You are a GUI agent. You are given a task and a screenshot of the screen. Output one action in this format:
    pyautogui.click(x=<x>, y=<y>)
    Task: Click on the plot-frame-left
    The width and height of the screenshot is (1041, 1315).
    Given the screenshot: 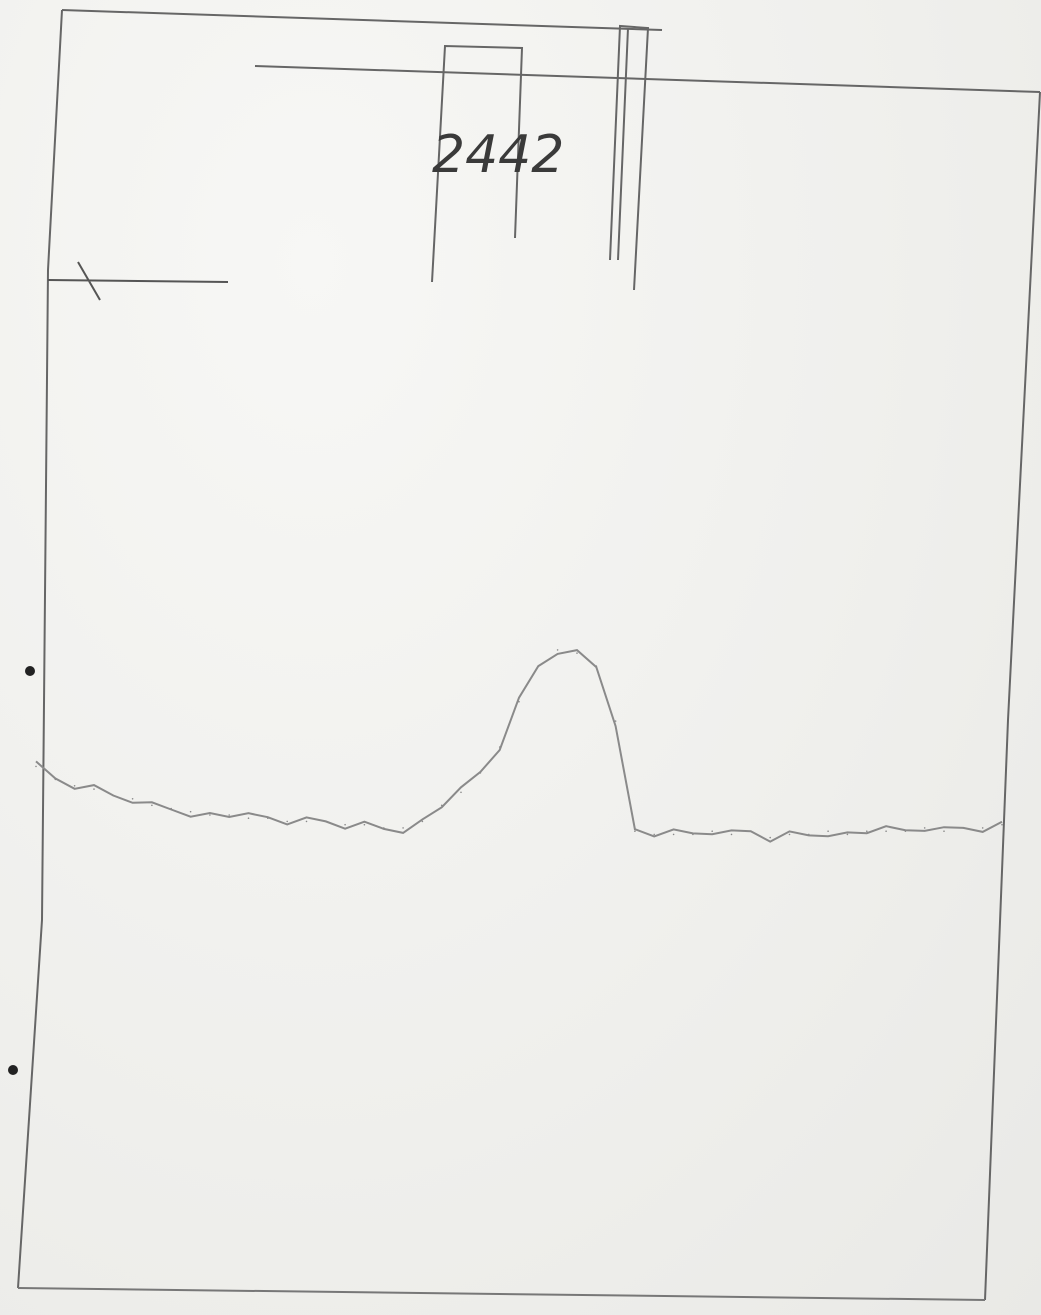 What is the action you would take?
    pyautogui.click(x=40, y=649)
    